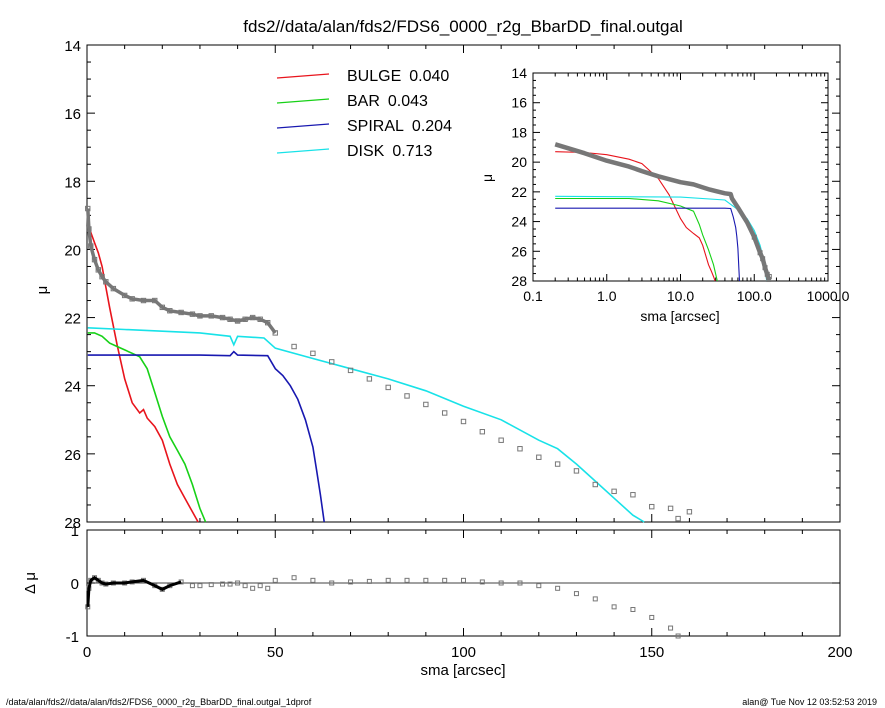 This screenshot has height=708, width=885. I want to click on inset-y-tick-label: 14, so click(519, 73).